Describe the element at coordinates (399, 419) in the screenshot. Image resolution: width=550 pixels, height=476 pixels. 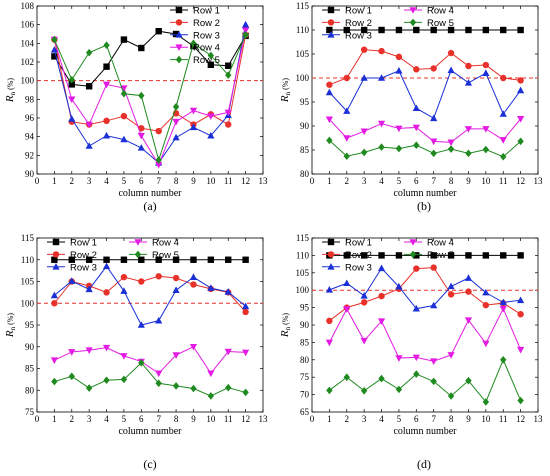
I see `x-tick-label: 5` at that location.